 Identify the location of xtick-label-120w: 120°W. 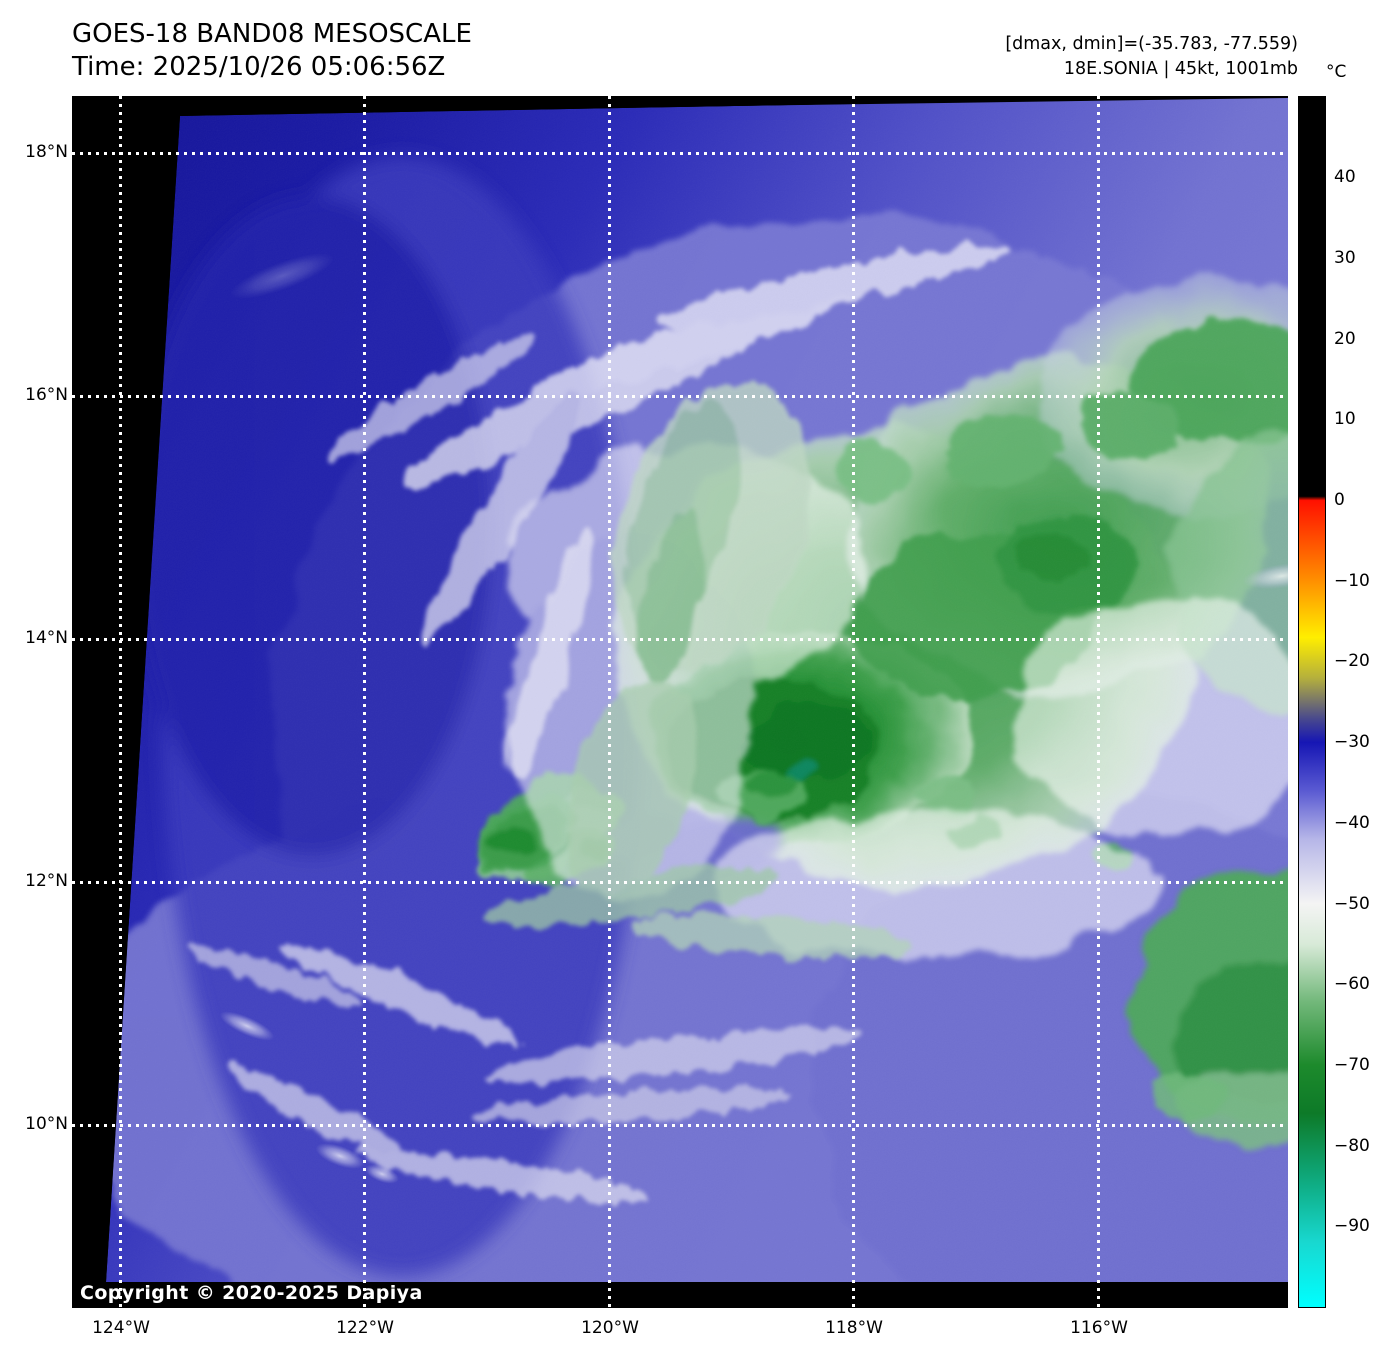
(610, 1328).